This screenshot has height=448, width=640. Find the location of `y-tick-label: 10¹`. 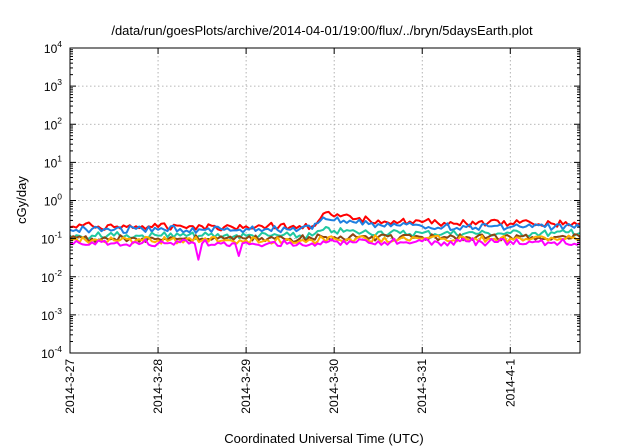

y-tick-label: 10¹ is located at coordinates (53, 161).